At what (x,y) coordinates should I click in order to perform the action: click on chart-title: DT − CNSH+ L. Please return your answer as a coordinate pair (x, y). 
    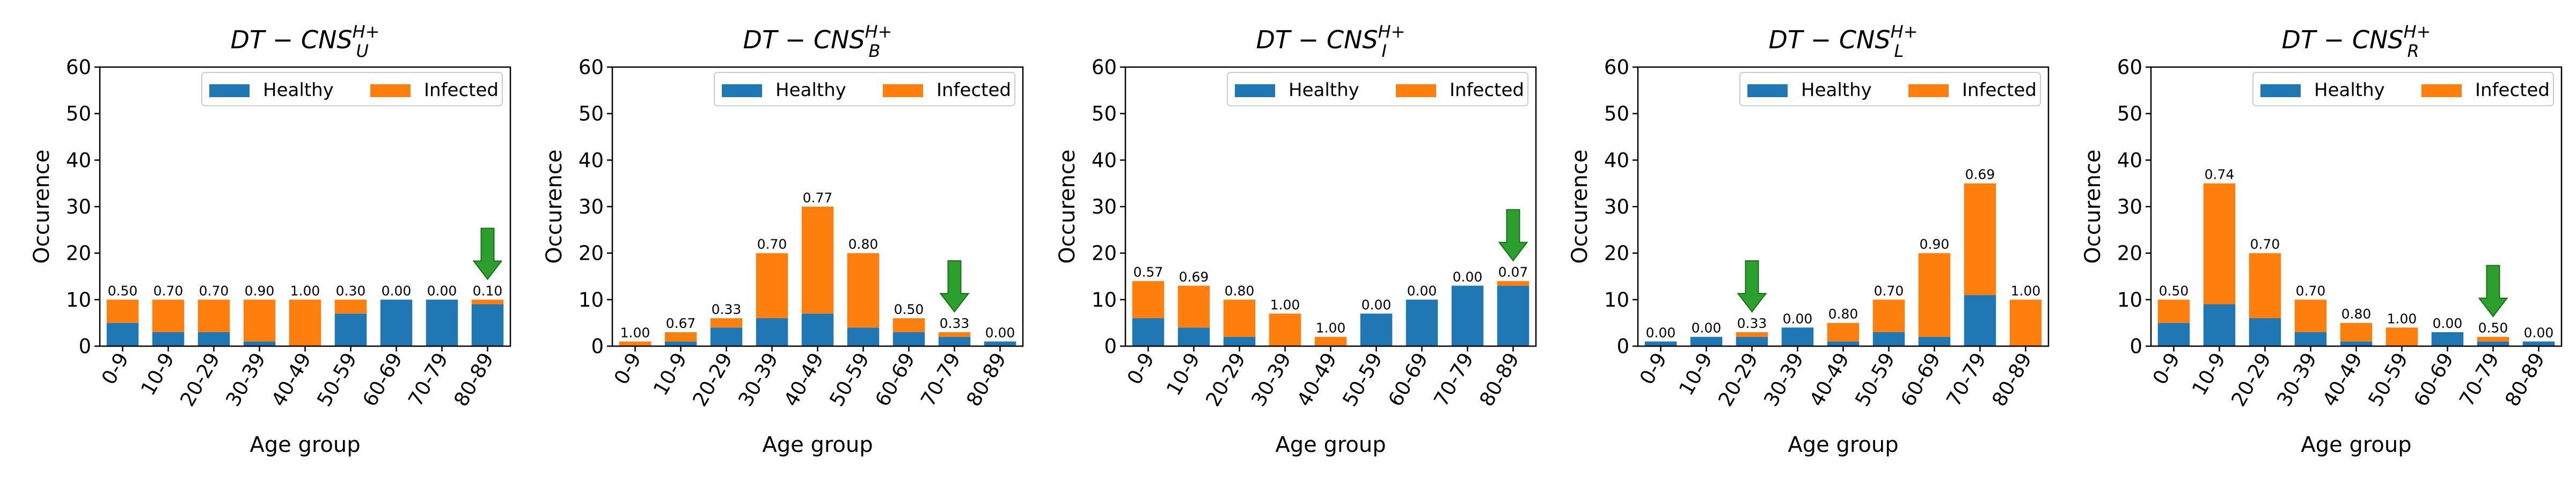
    Looking at the image, I should click on (1843, 41).